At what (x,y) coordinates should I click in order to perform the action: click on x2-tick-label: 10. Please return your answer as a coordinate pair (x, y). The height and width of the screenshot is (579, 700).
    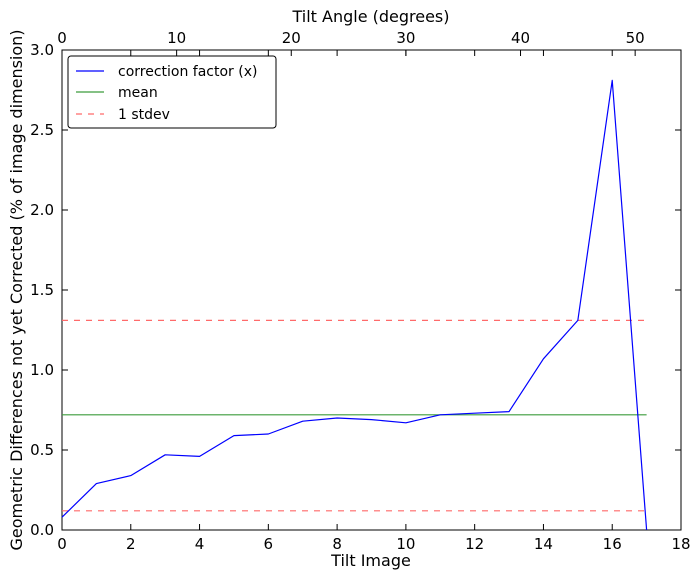
    Looking at the image, I should click on (176, 38).